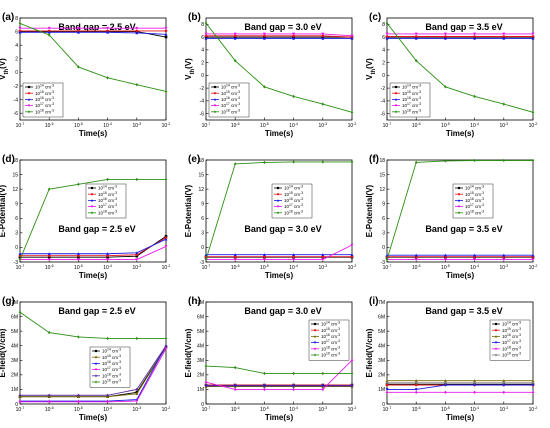  What do you see at coordinates (293, 188) in the screenshot?
I see `legend-entry: 1014 cm-3` at bounding box center [293, 188].